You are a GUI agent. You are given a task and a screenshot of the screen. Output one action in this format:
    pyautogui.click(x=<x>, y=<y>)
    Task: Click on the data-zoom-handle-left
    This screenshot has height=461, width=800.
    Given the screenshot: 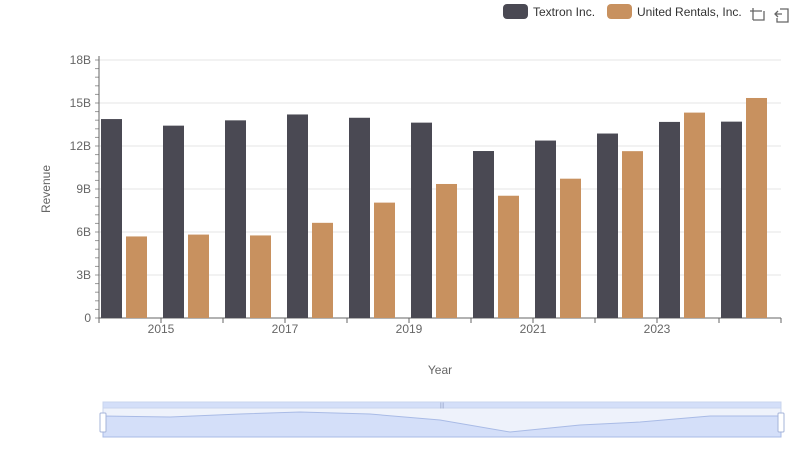 What is the action you would take?
    pyautogui.click(x=103, y=422)
    